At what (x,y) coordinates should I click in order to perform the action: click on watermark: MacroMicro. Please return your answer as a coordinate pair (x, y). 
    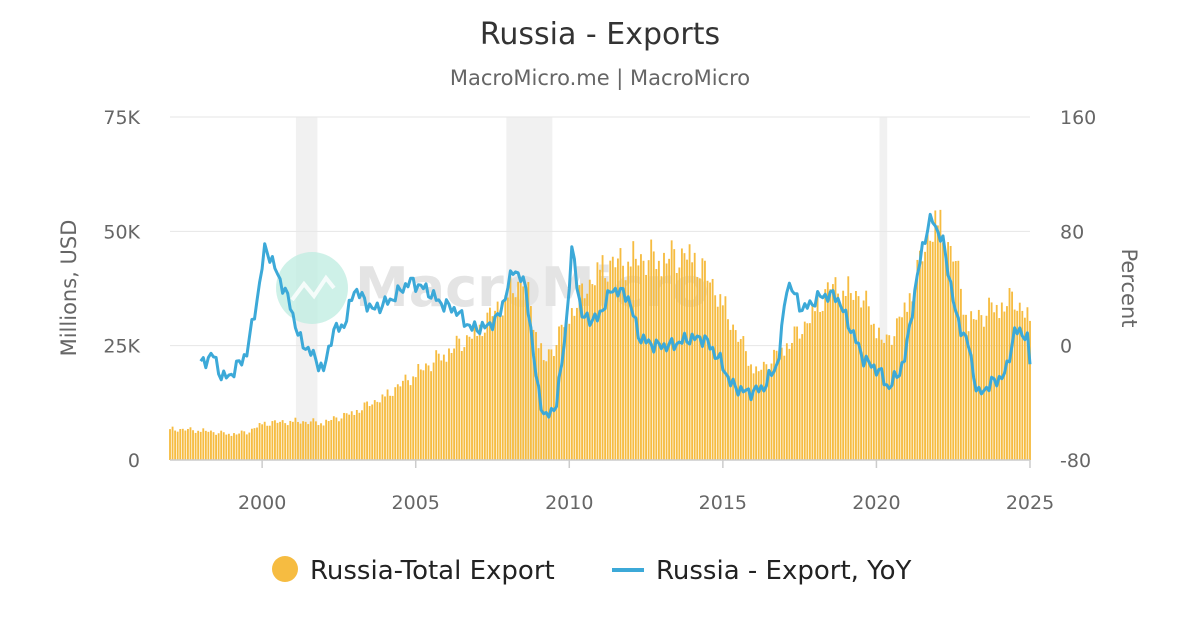
    Looking at the image, I should click on (492, 288).